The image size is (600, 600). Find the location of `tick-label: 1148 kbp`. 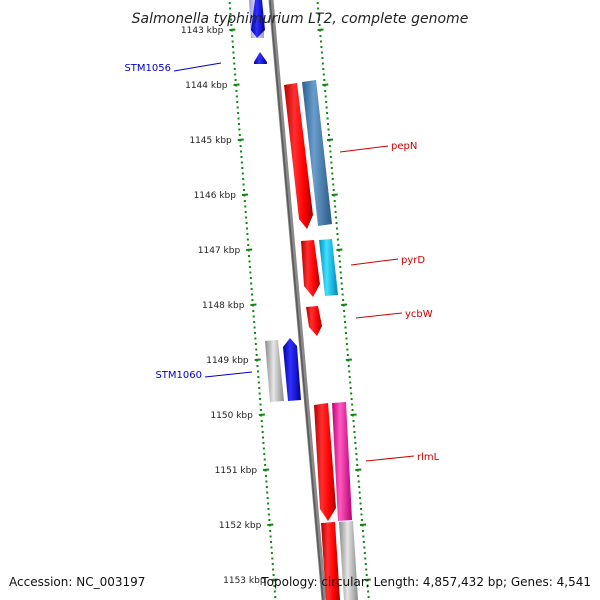

tick-label: 1148 kbp is located at coordinates (223, 306).